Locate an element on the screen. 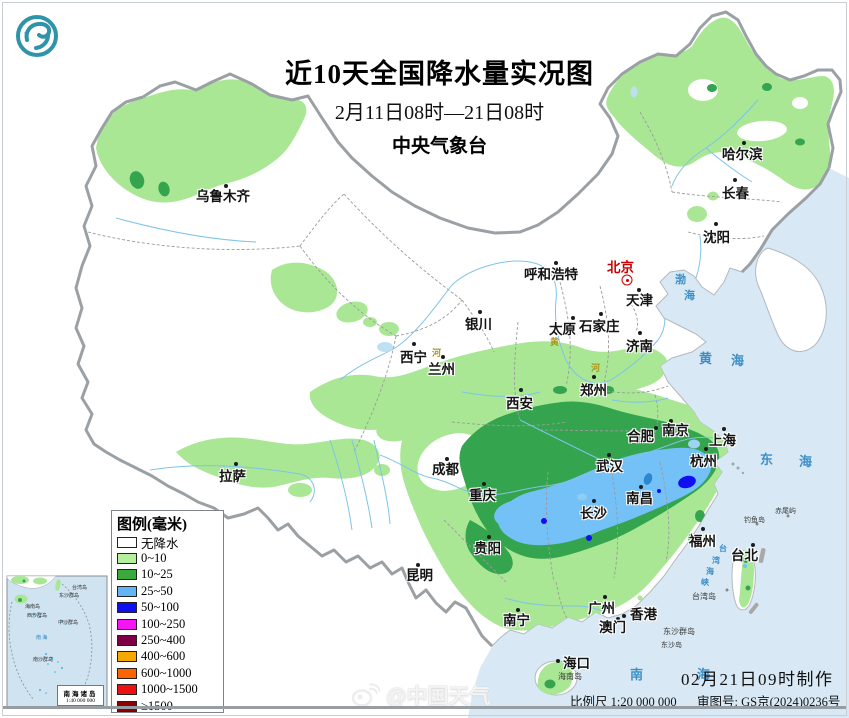 The image size is (849, 718). map-title: 近10天全国降水量实况图 is located at coordinates (439, 74).